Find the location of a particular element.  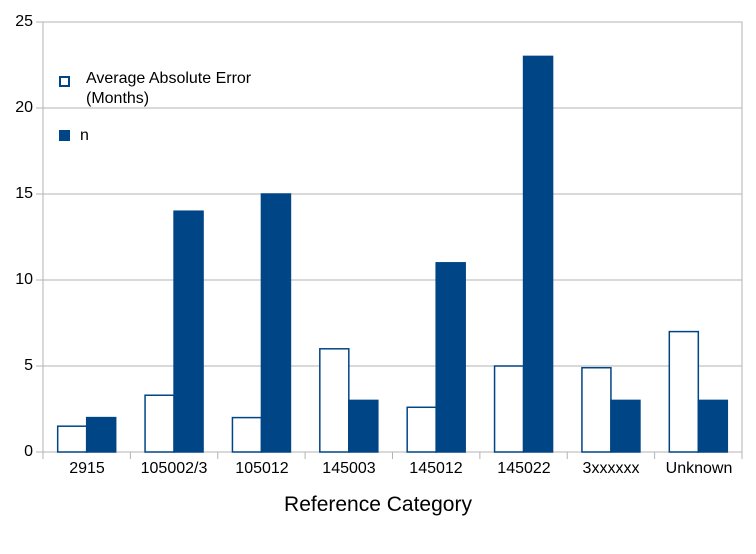

y-tick-label-5: 5 is located at coordinates (28, 365).